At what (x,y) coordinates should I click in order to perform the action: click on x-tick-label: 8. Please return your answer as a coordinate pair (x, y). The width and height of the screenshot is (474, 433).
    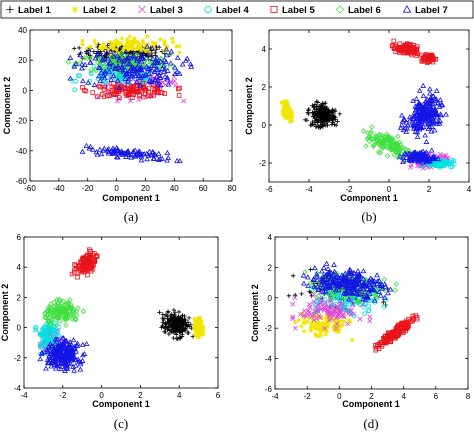
    Looking at the image, I should click on (468, 396).